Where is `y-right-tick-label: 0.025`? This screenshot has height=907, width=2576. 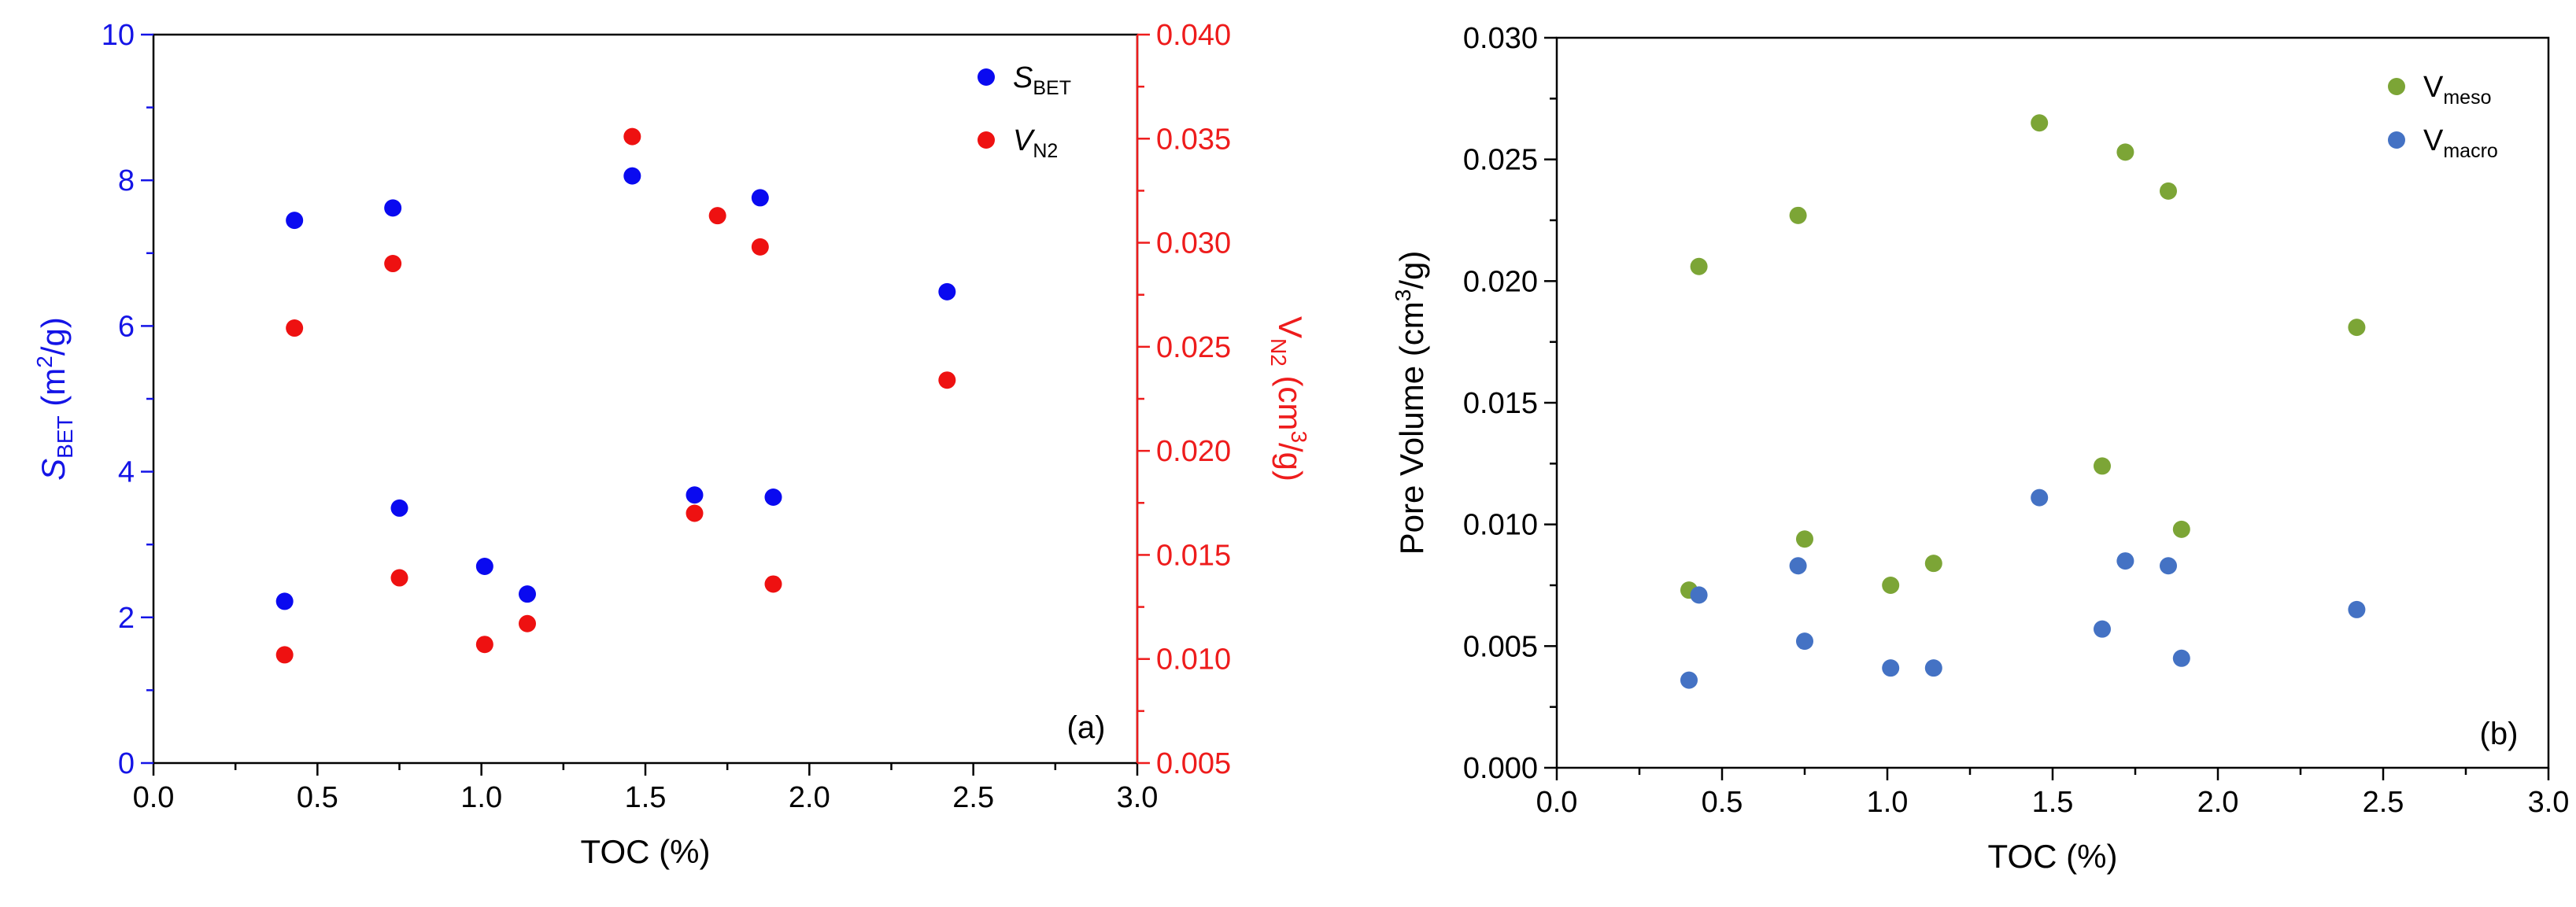
y-right-tick-label: 0.025 is located at coordinates (1193, 347).